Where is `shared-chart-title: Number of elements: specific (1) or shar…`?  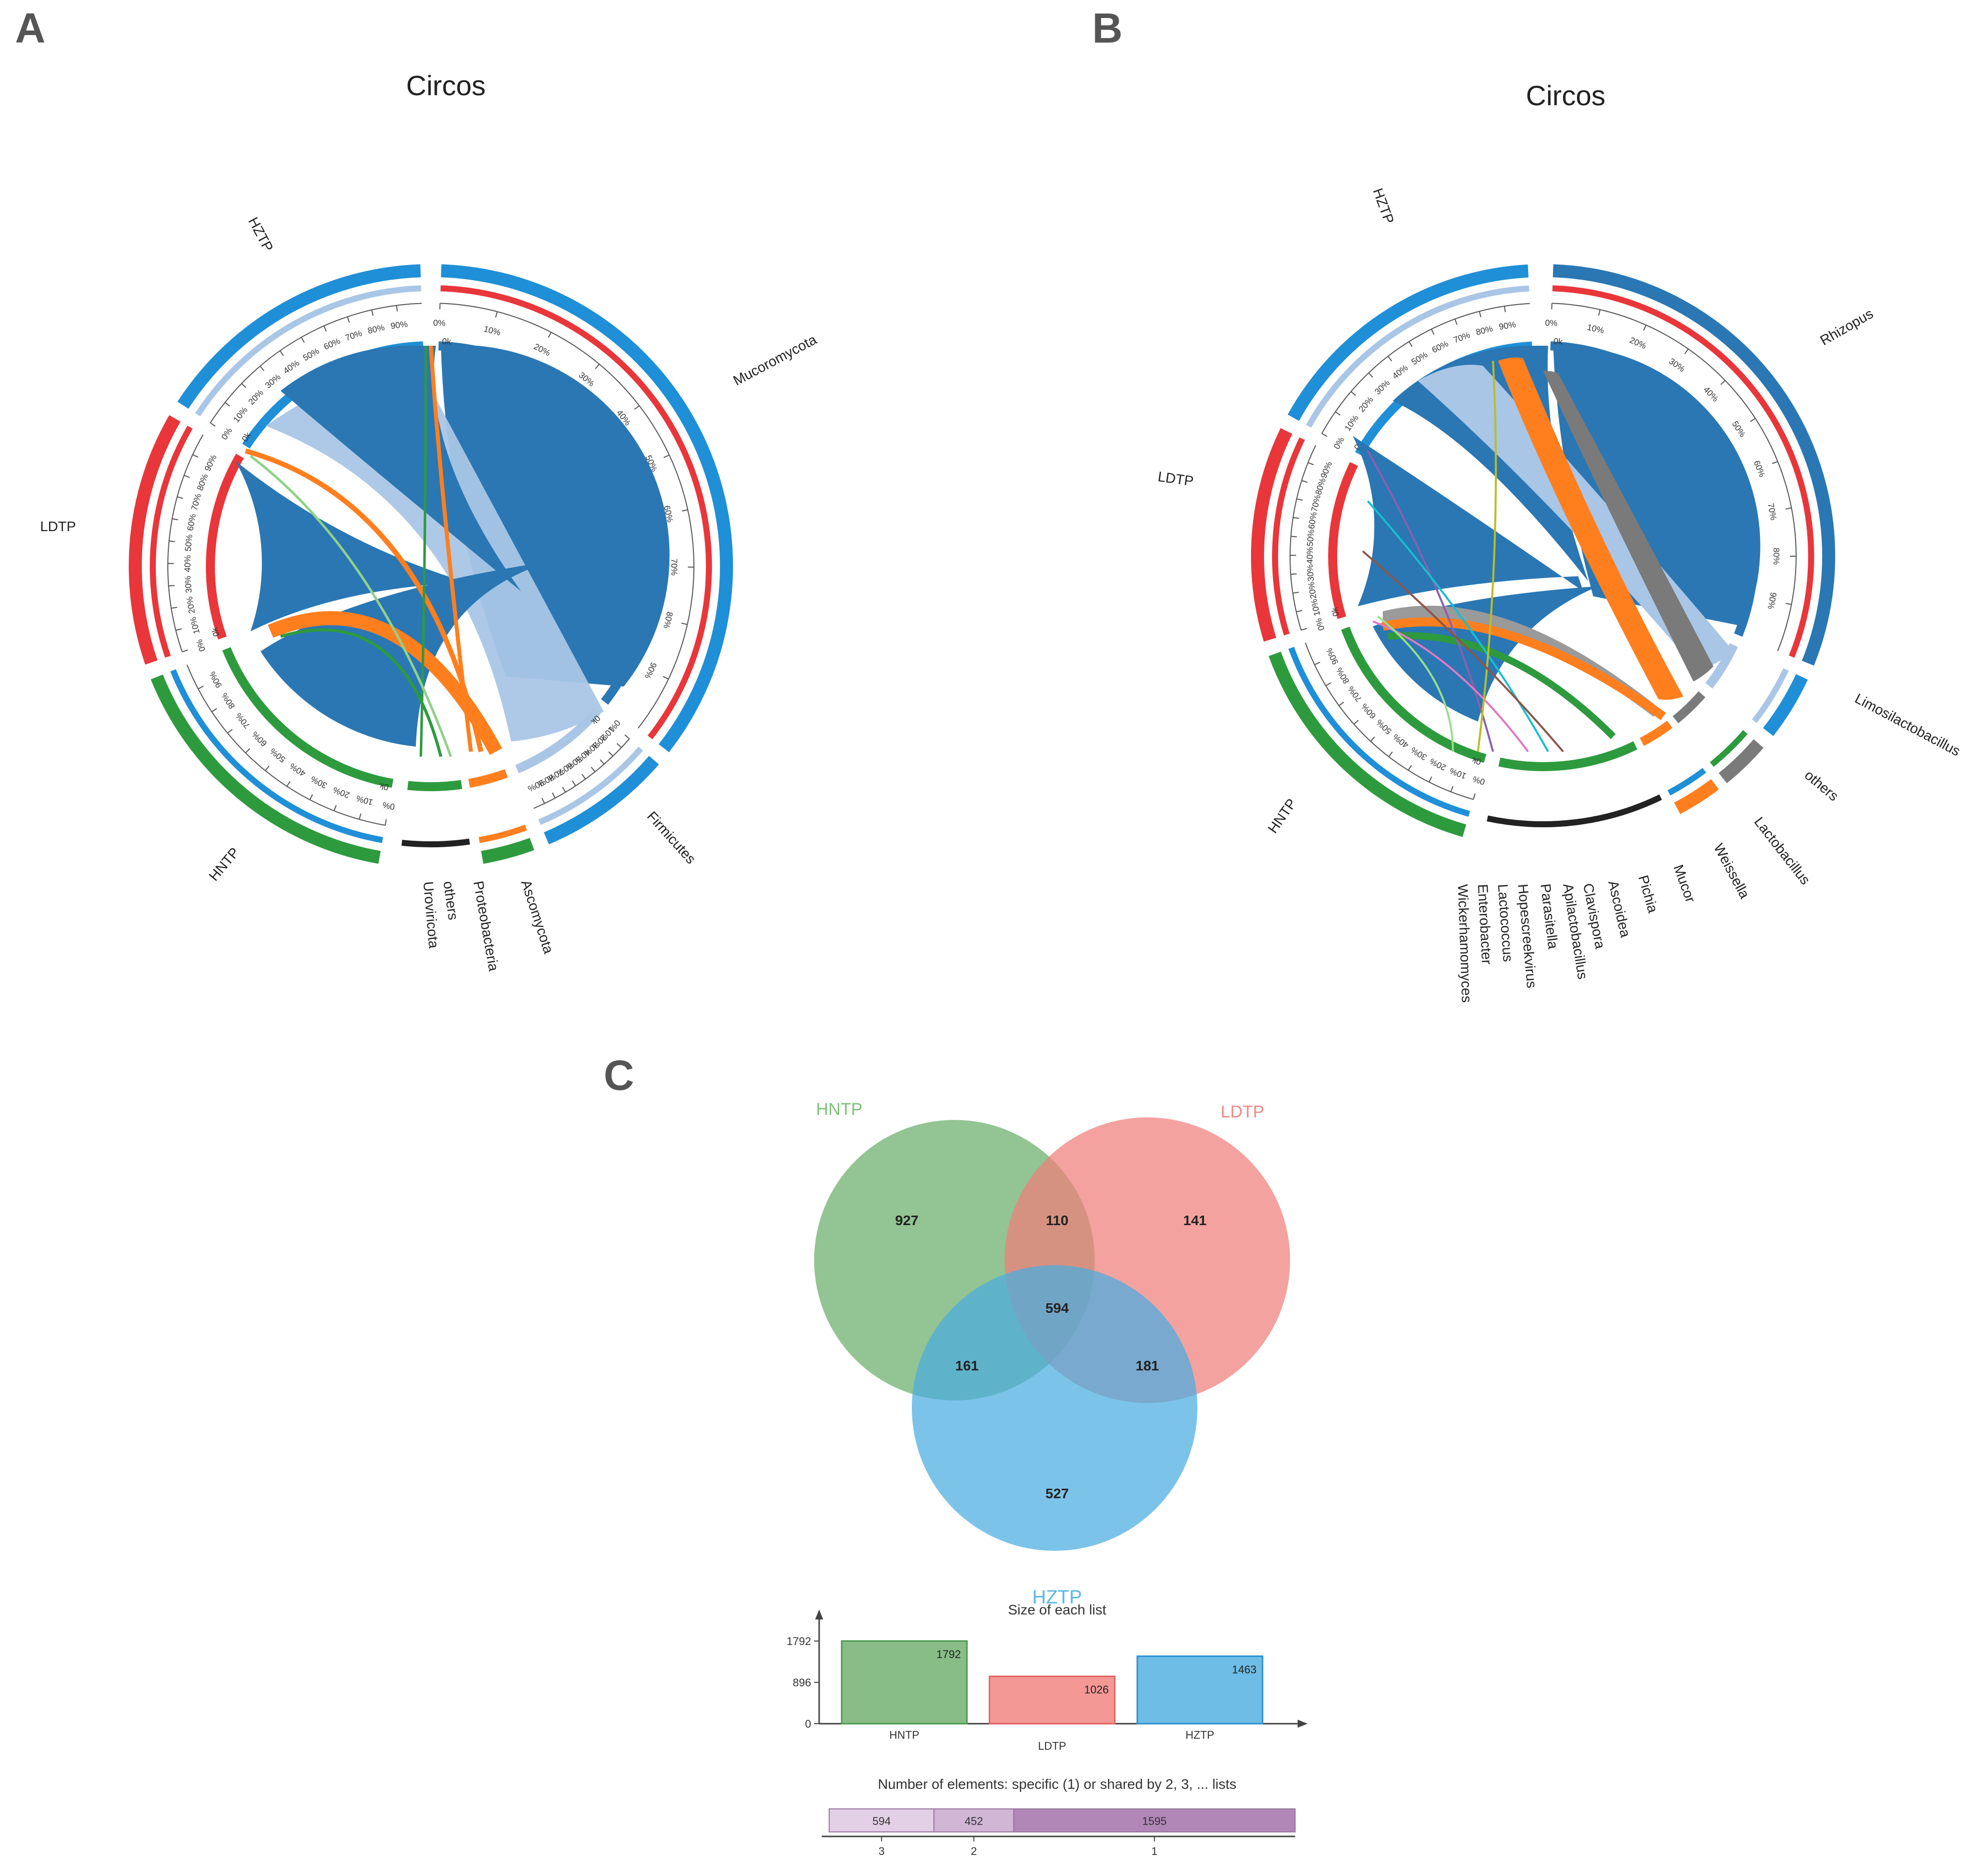
shared-chart-title: Number of elements: specific (1) or shar… is located at coordinates (1057, 1784).